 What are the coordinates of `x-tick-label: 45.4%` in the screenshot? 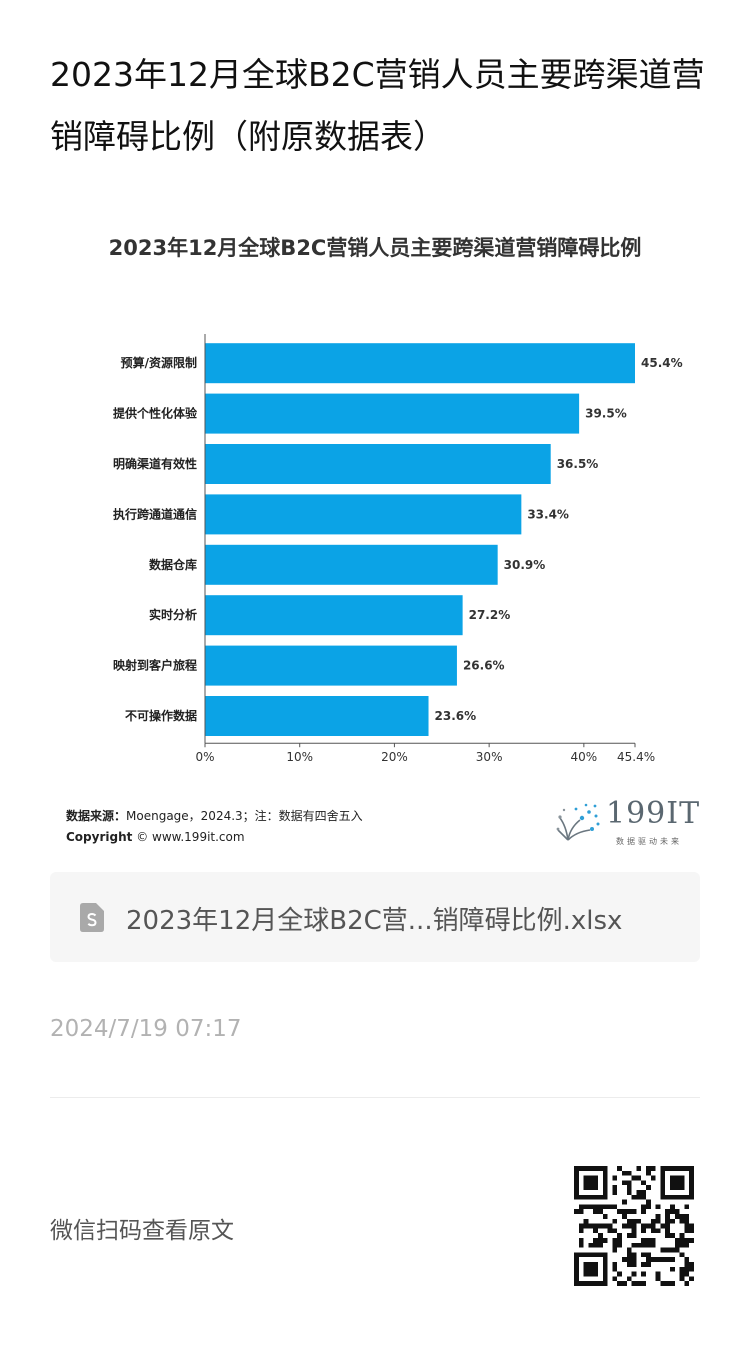 It's located at (636, 757).